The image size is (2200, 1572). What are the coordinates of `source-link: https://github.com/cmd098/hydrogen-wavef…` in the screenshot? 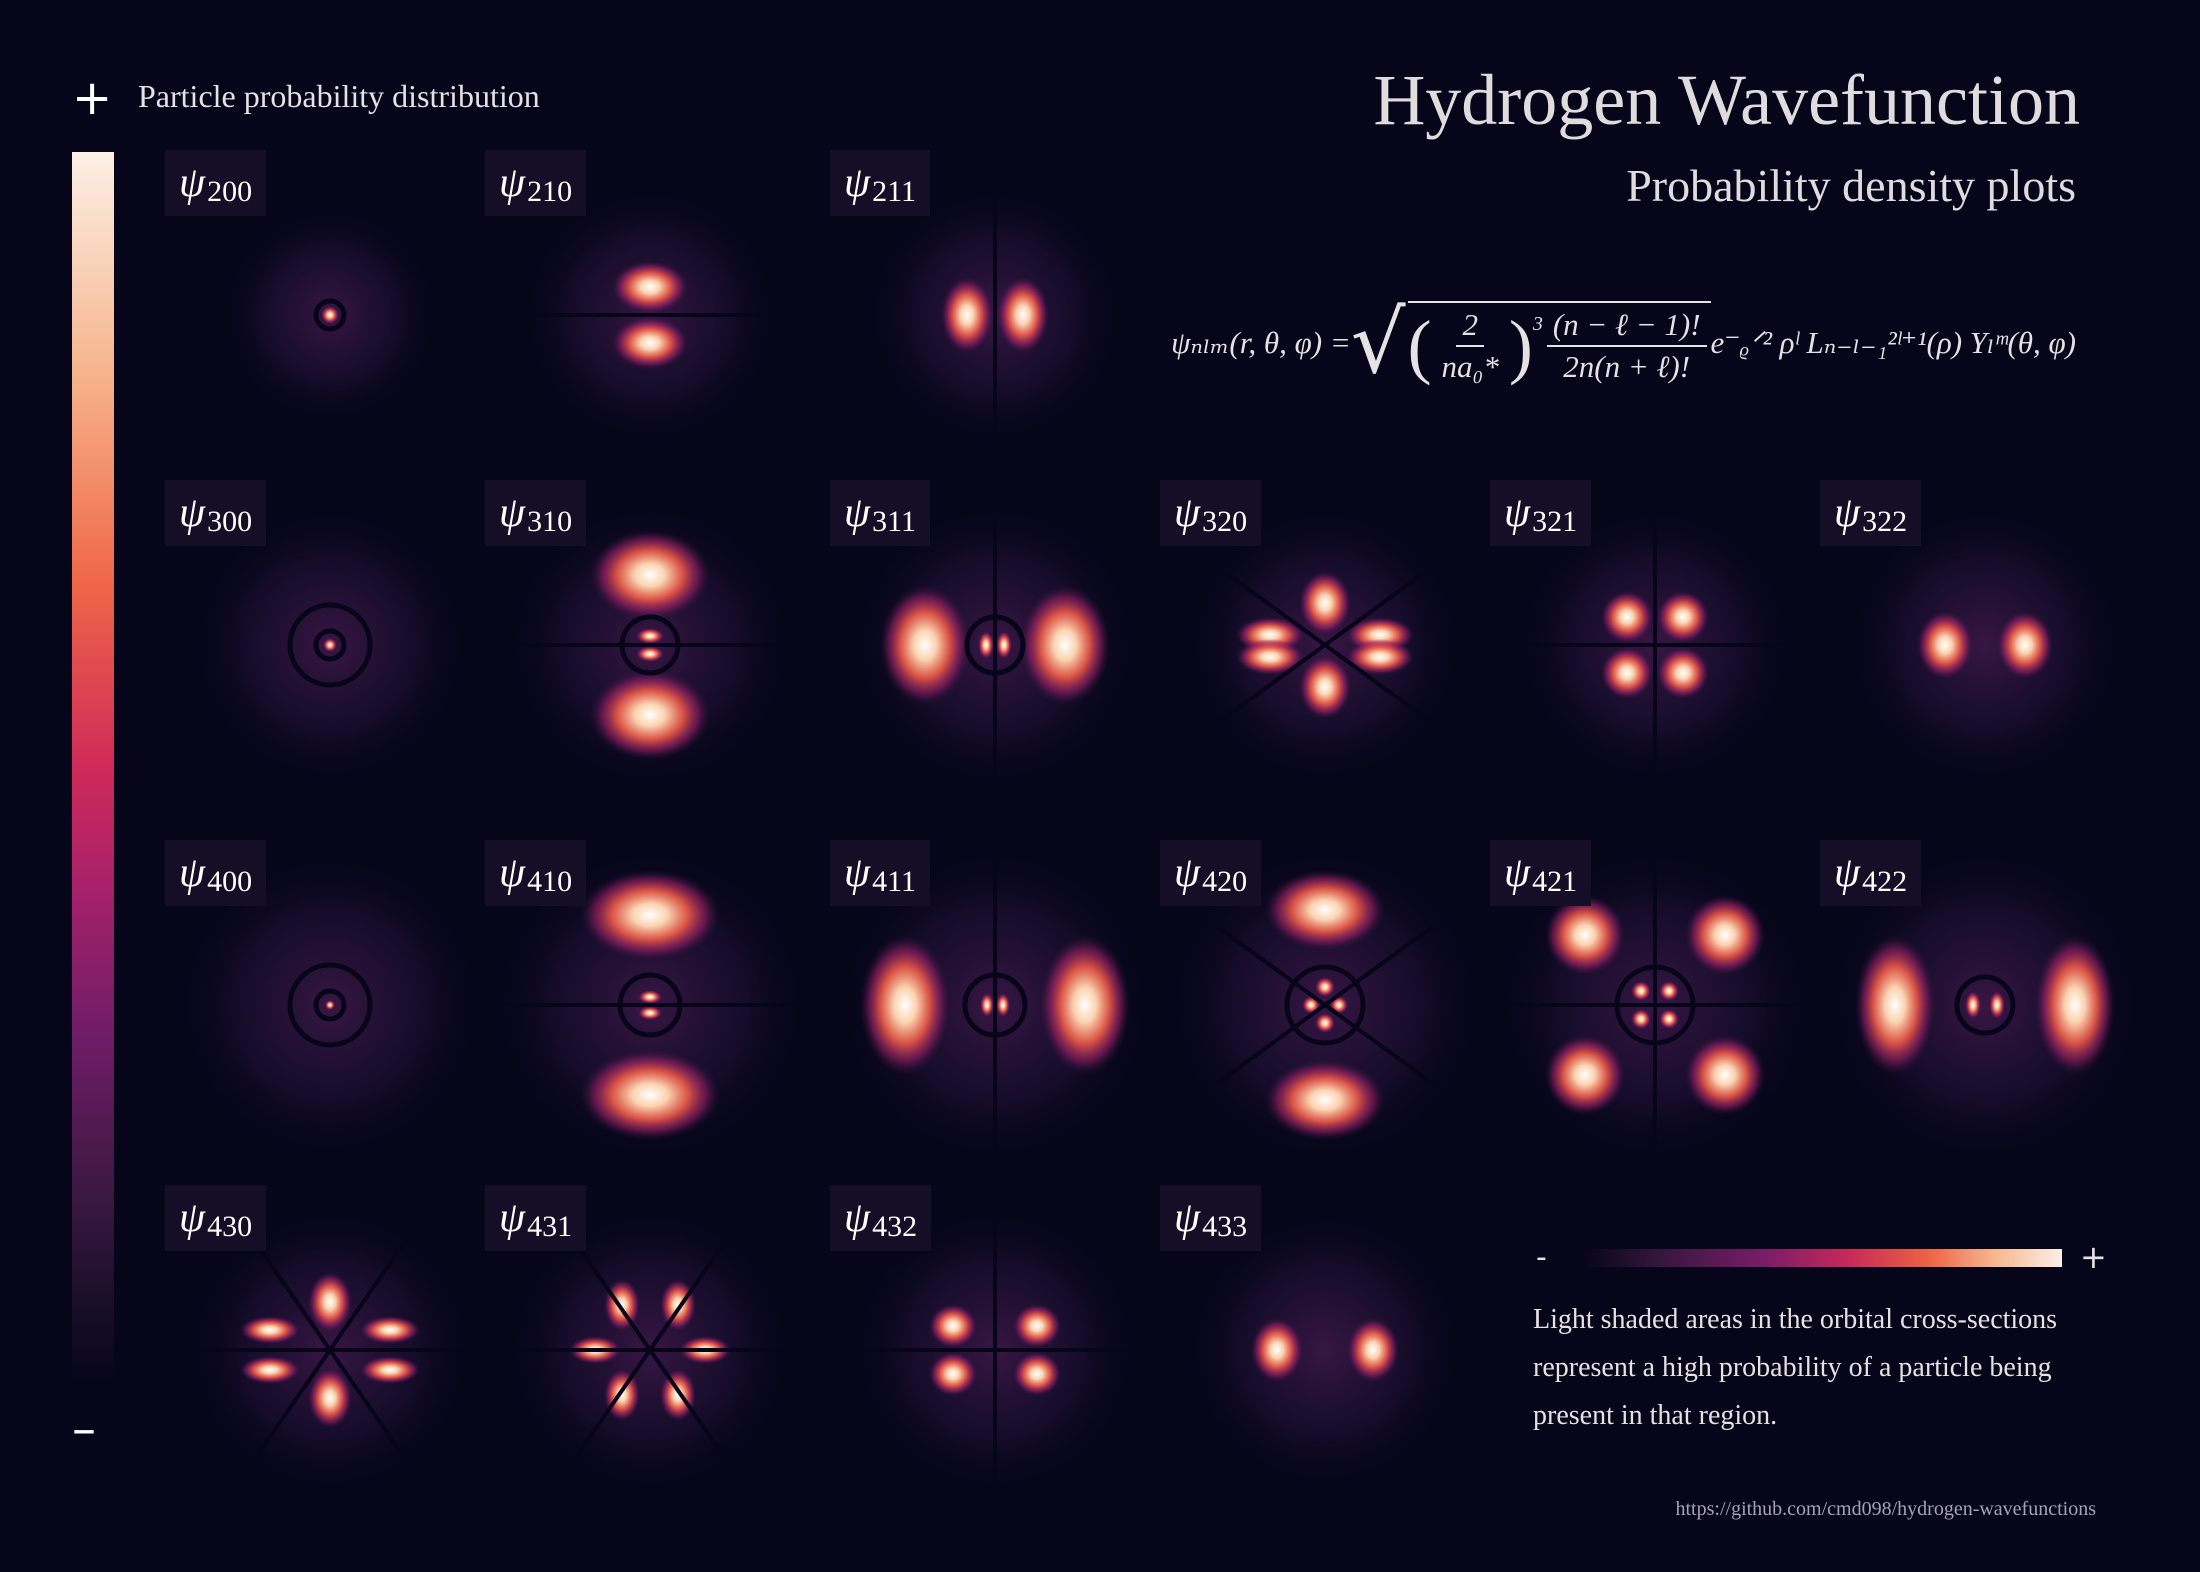 It's located at (1886, 1509).